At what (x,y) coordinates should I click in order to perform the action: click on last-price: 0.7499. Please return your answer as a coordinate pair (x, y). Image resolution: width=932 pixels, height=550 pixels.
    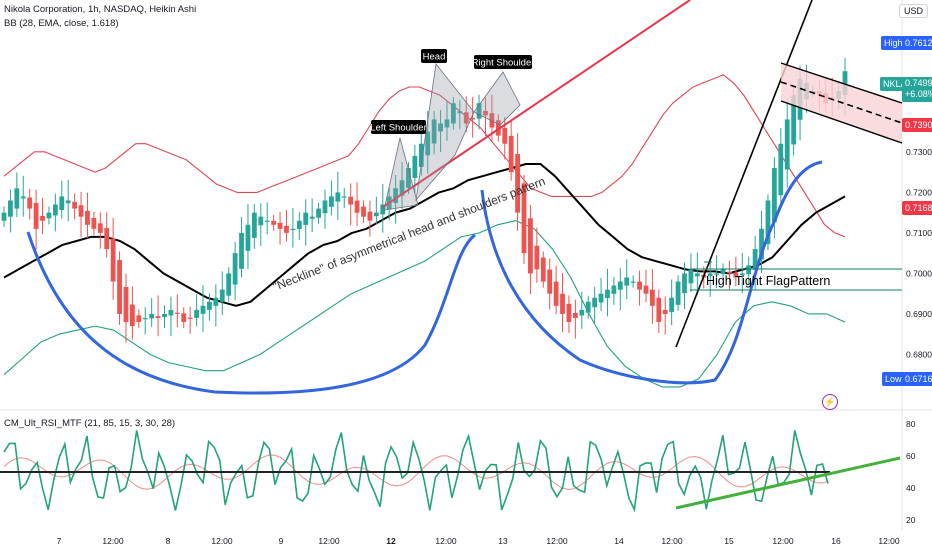
    Looking at the image, I should click on (918, 83).